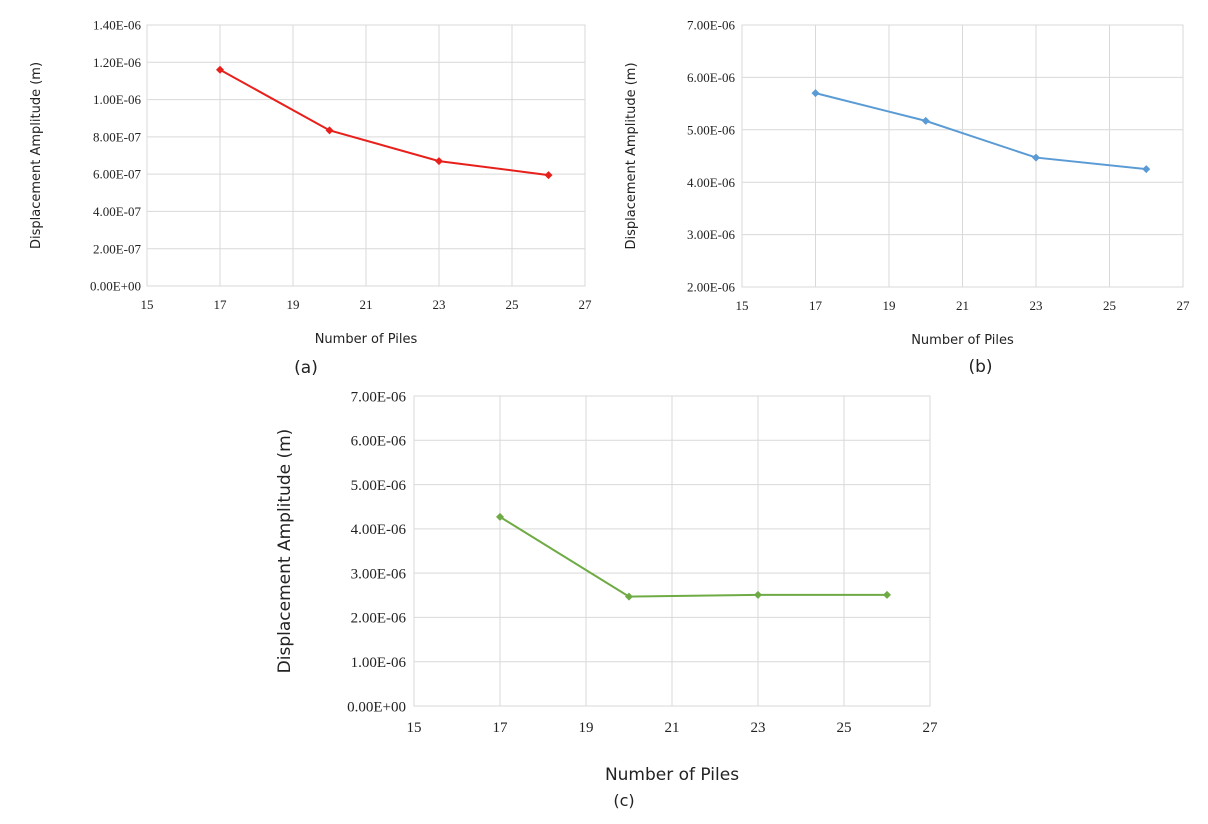  Describe the element at coordinates (117, 248) in the screenshot. I see `y-tick-label: 2.00E-07` at that location.